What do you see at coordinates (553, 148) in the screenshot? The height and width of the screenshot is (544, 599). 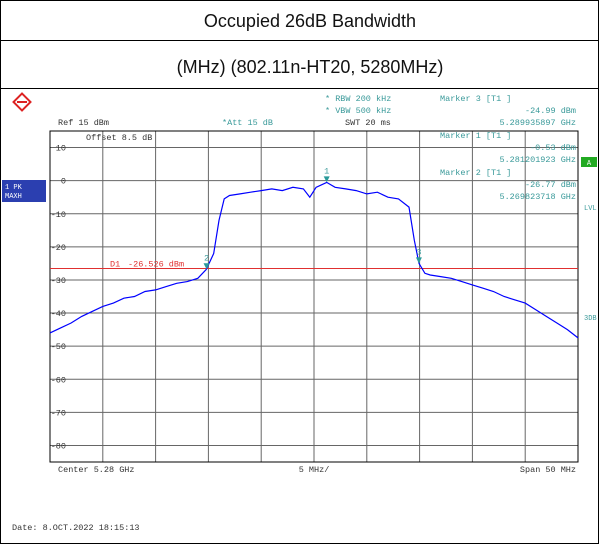 I see `marker-value: -0.53 dBm` at bounding box center [553, 148].